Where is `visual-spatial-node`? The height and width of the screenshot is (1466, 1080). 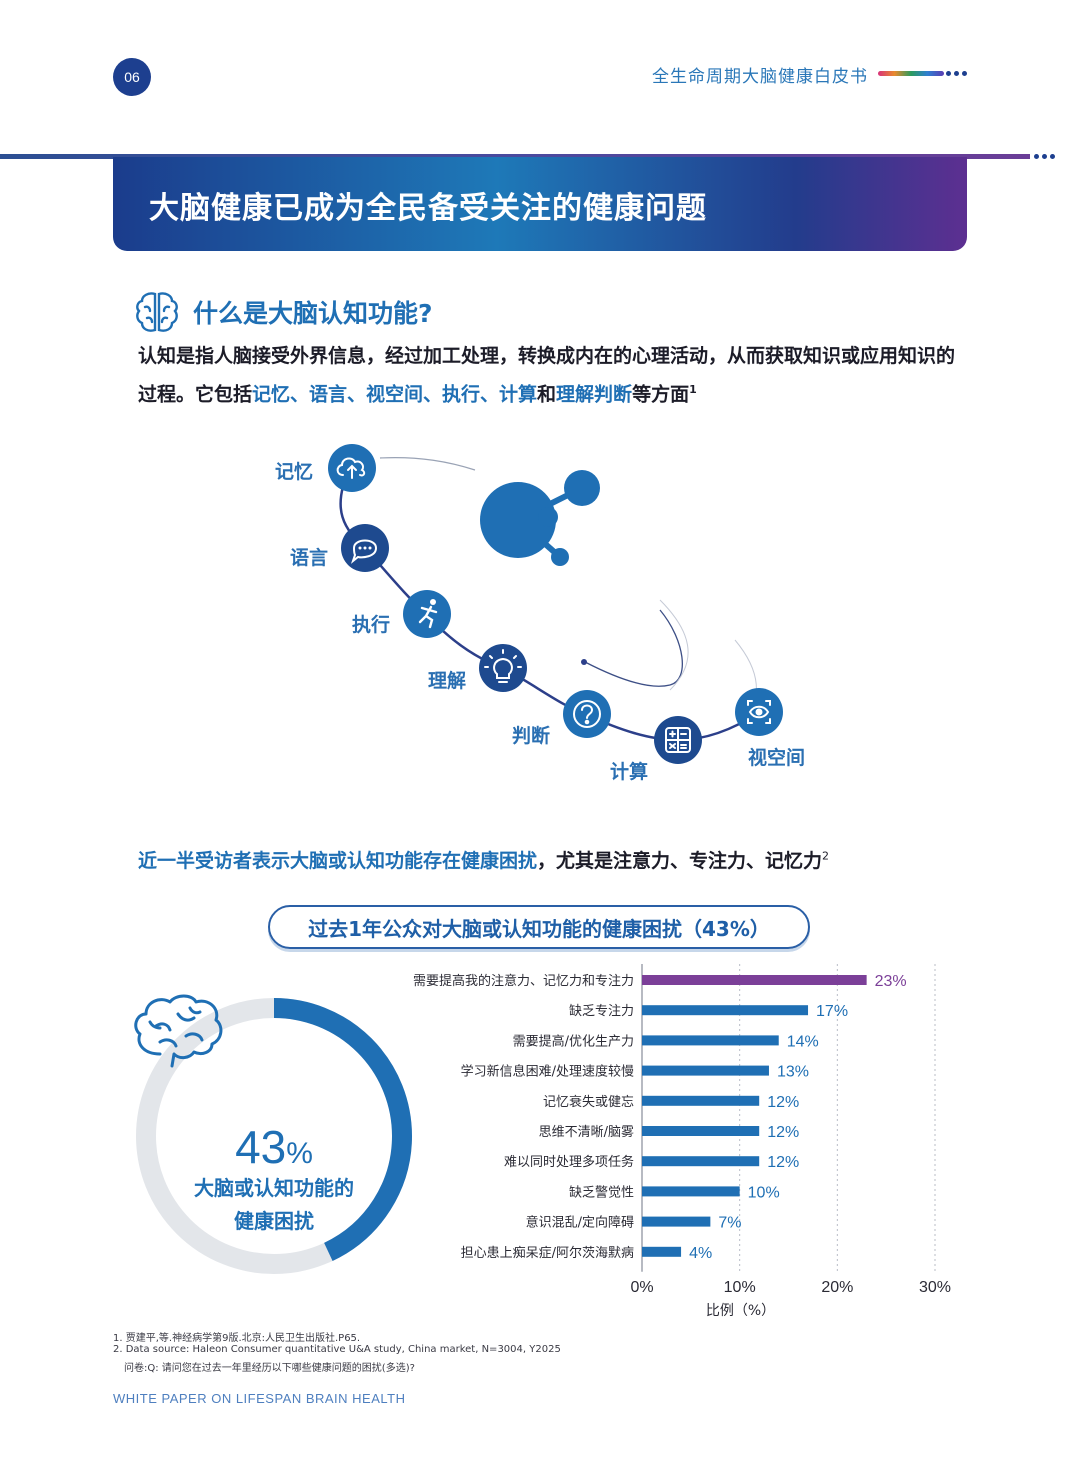
visual-spatial-node is located at coordinates (759, 712).